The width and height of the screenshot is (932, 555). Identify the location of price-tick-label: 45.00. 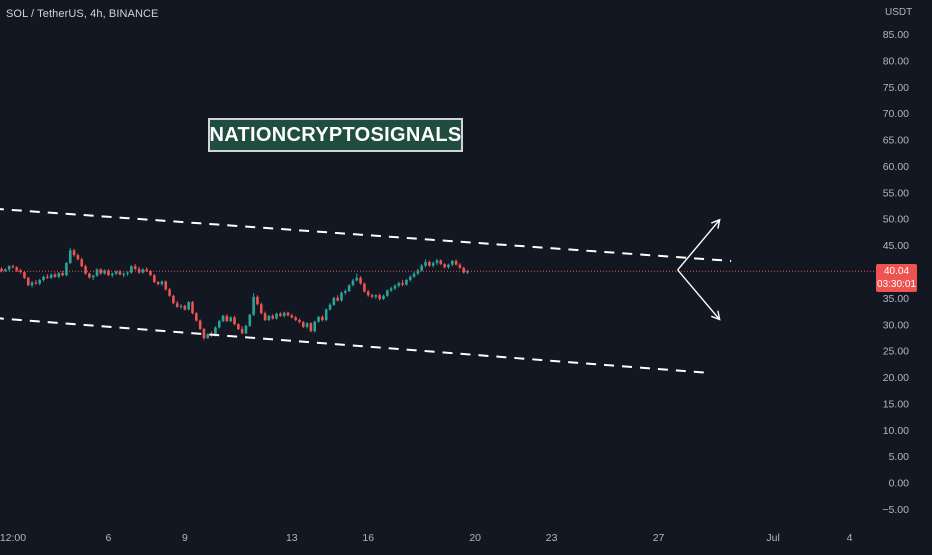
(896, 246).